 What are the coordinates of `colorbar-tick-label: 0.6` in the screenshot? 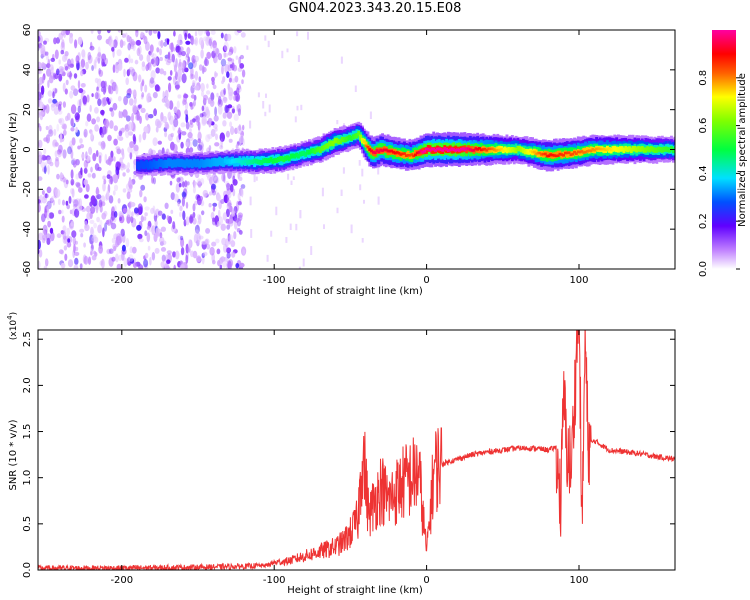 It's located at (703, 126).